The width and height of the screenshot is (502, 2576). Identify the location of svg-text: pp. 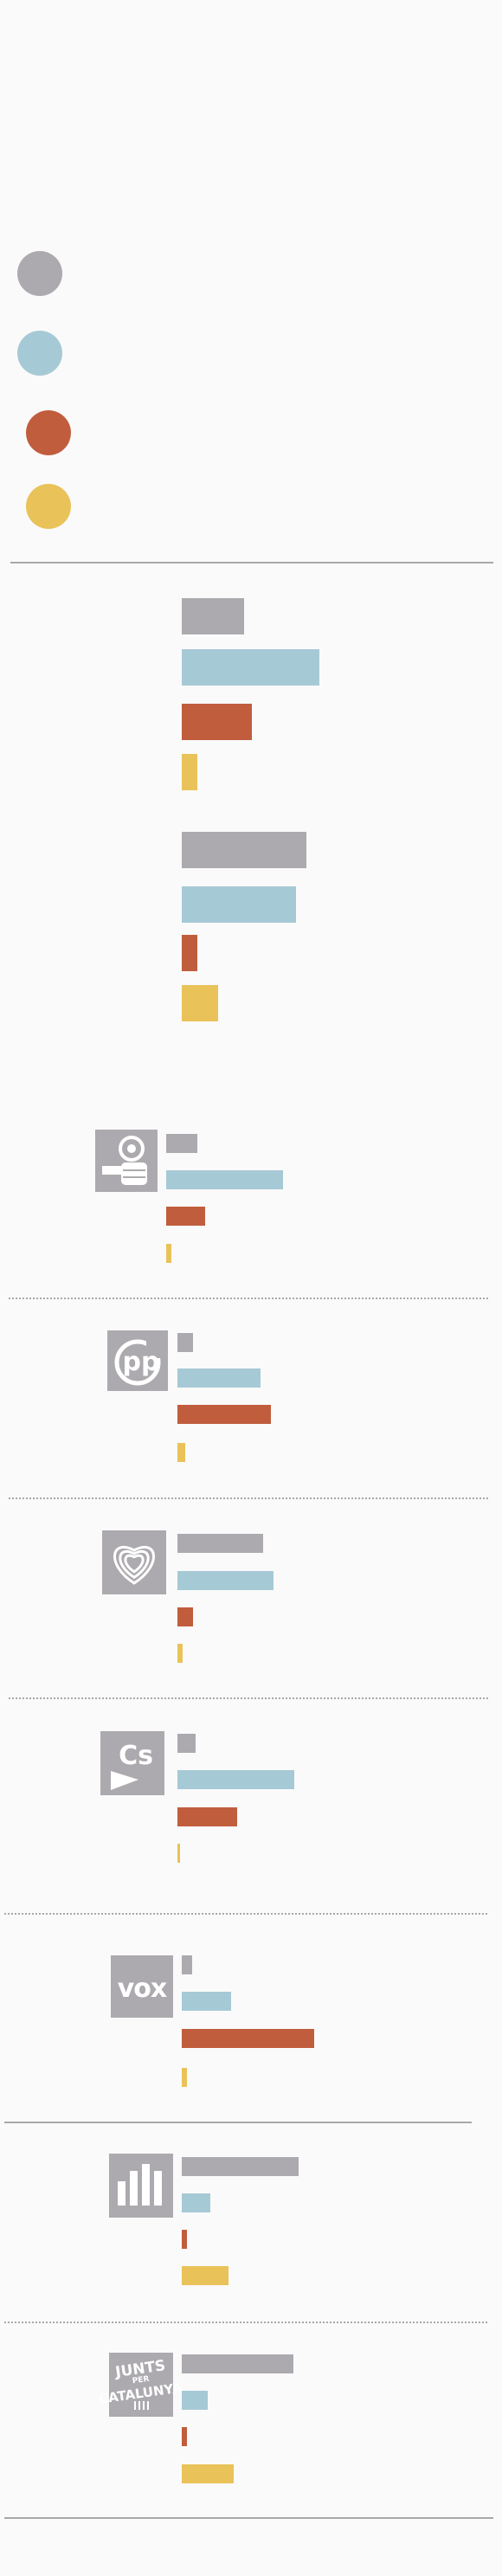
(141, 1362).